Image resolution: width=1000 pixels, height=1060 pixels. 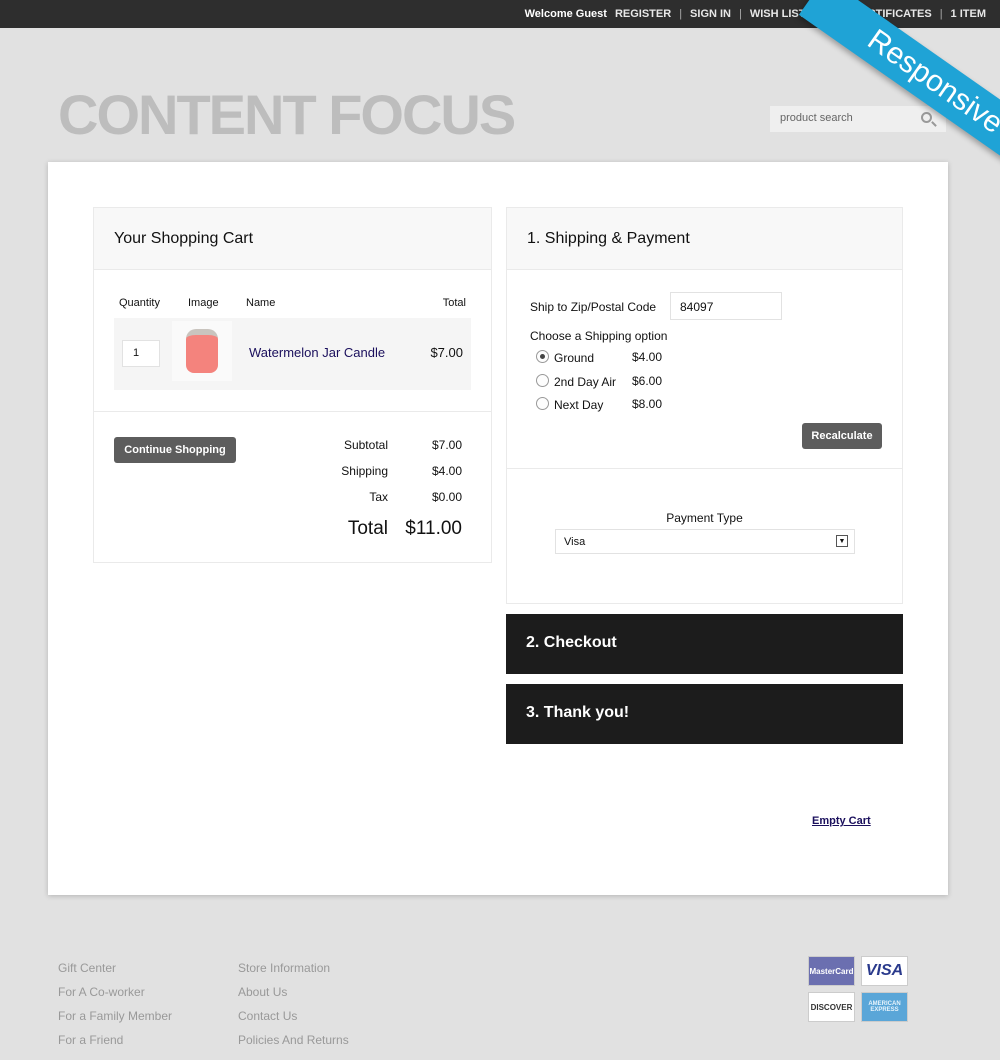 I want to click on search-input: product search, so click(x=858, y=119).